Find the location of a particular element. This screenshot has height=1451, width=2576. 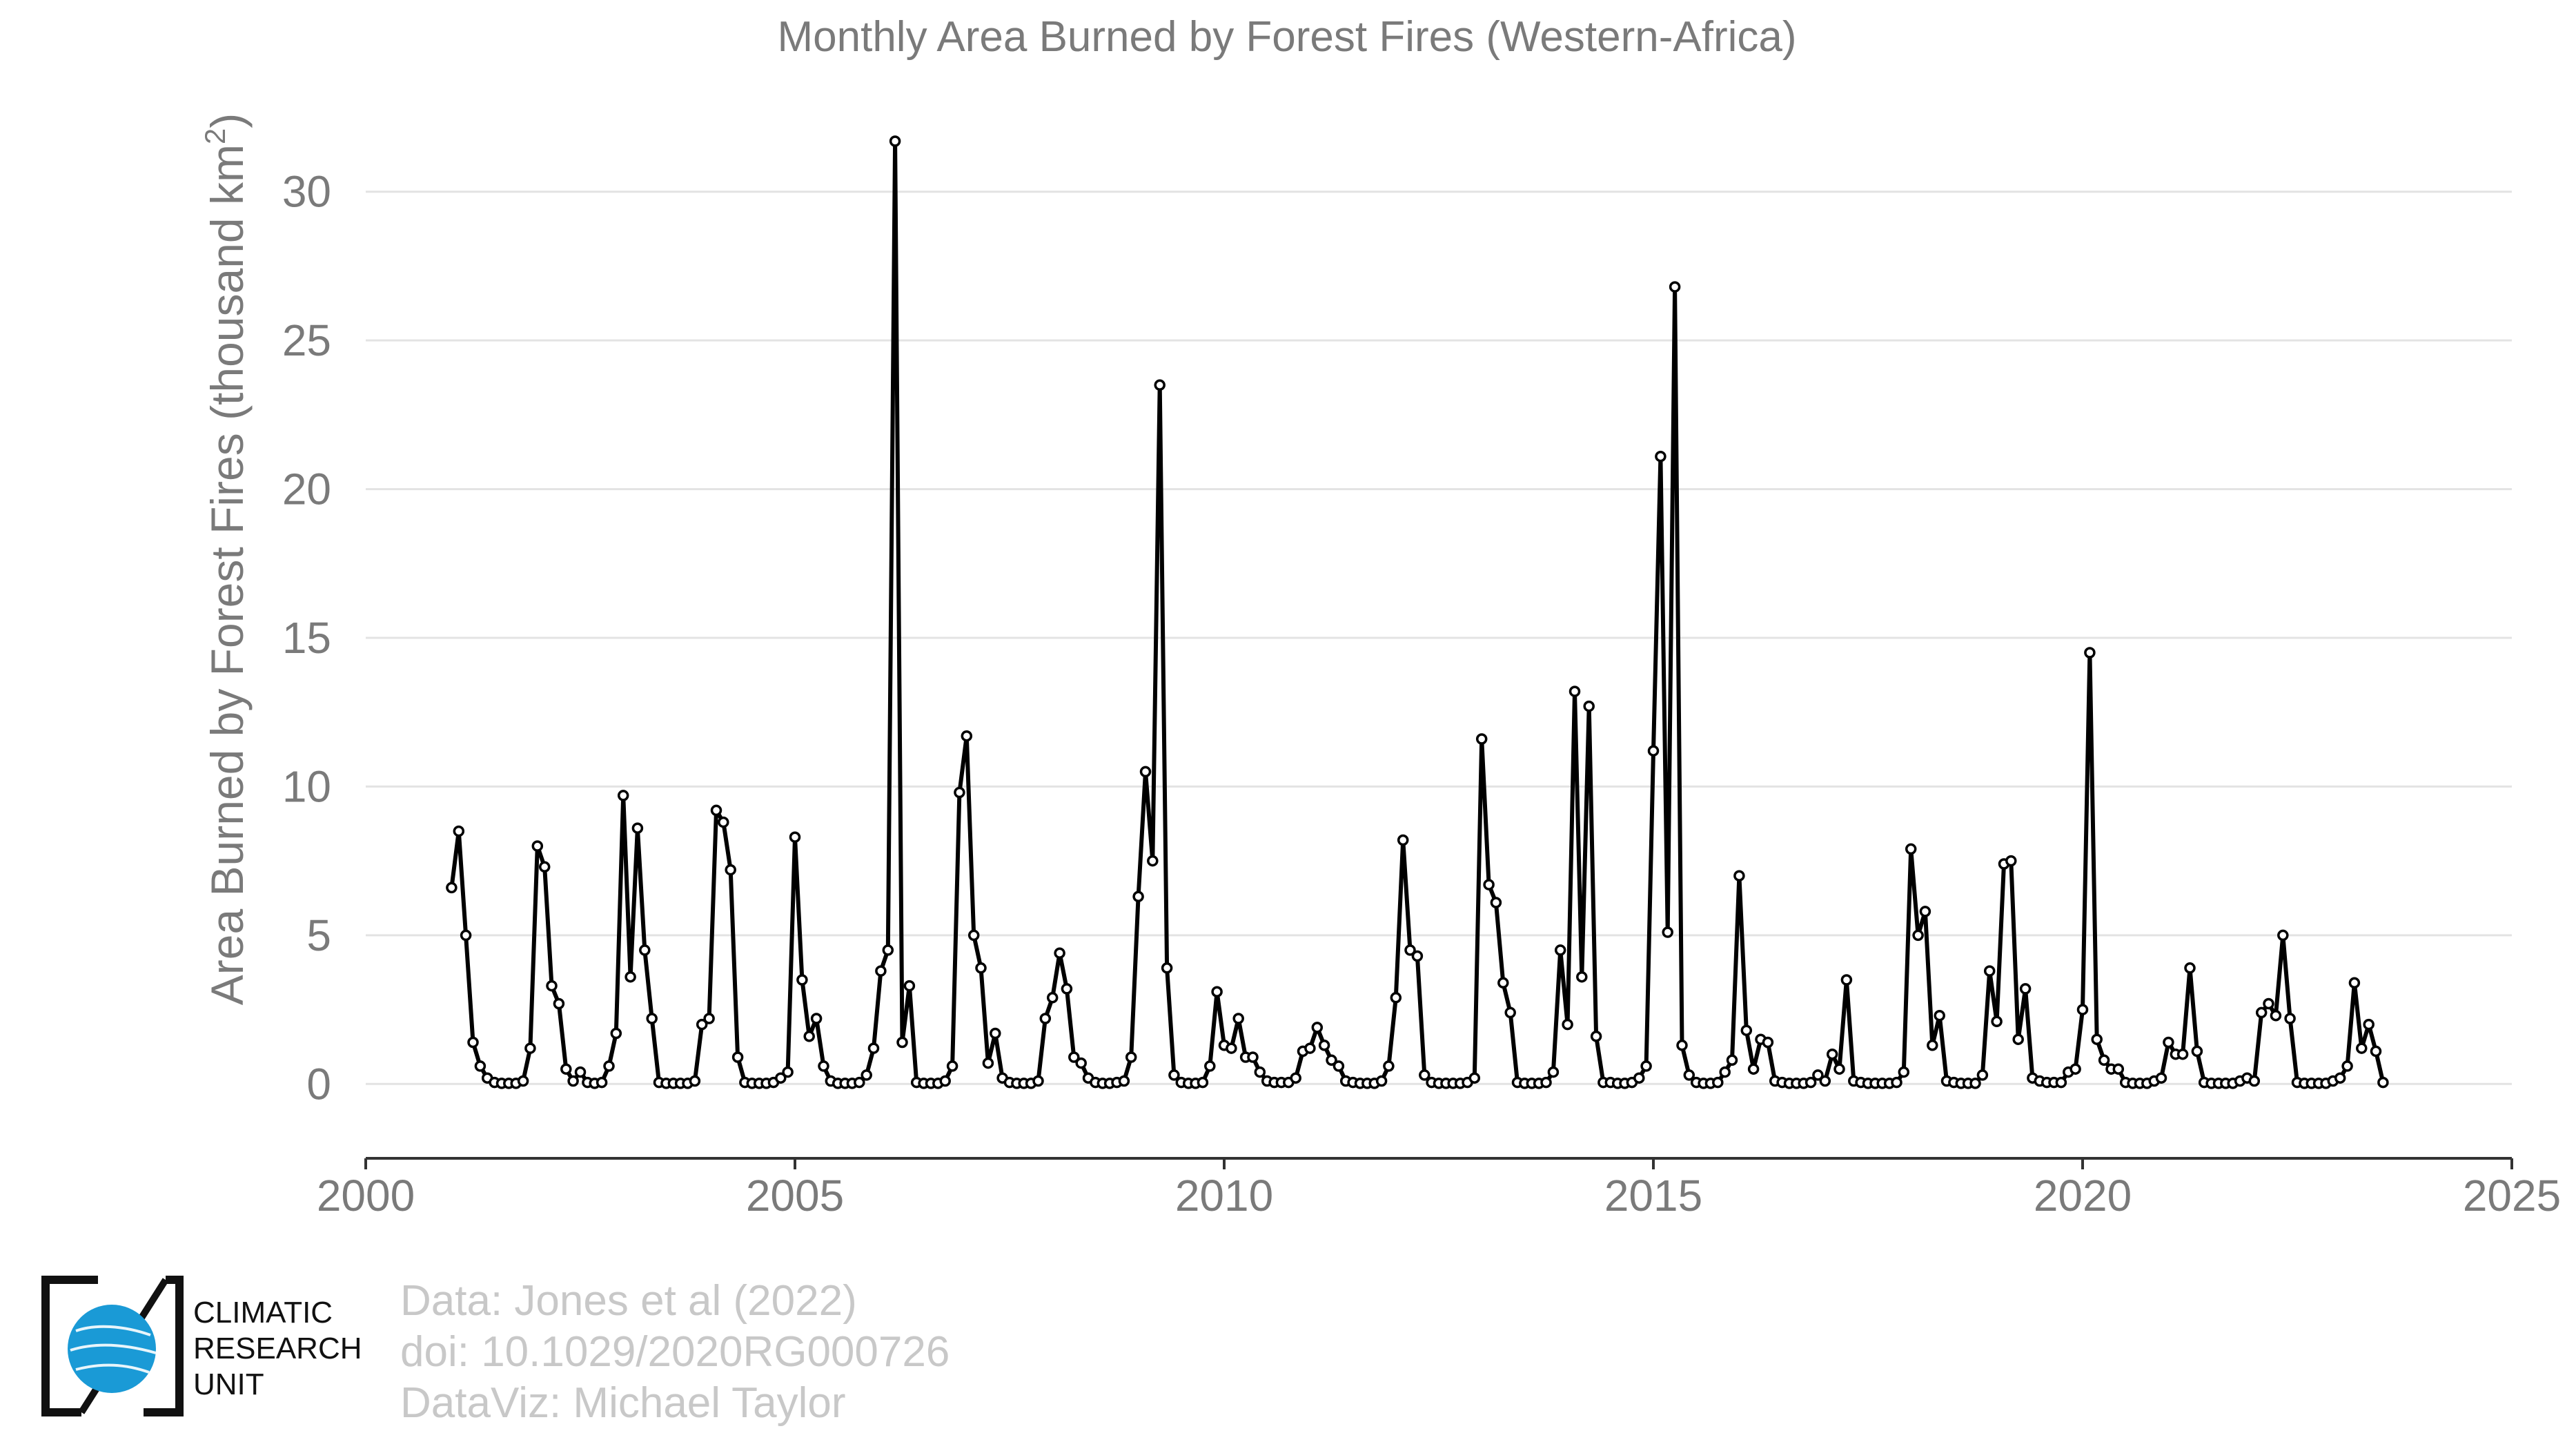

x-tick-label-2020: 2020 is located at coordinates (2083, 1195).